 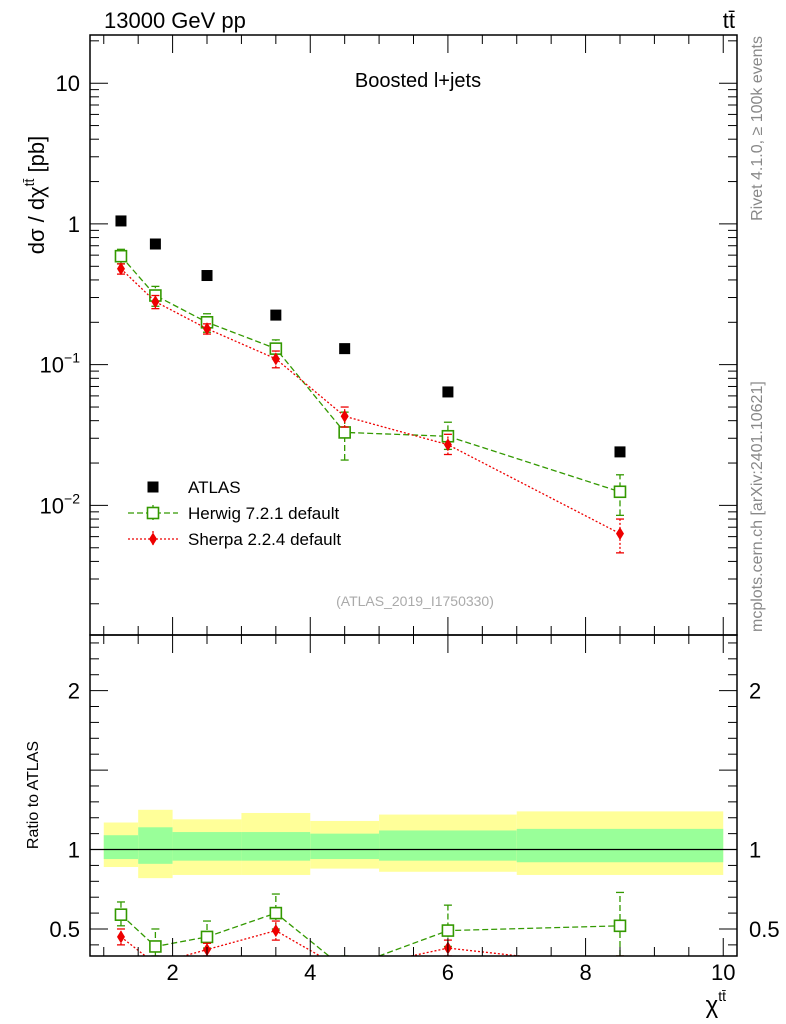 I want to click on x-tick-label: 2, so click(x=172, y=972).